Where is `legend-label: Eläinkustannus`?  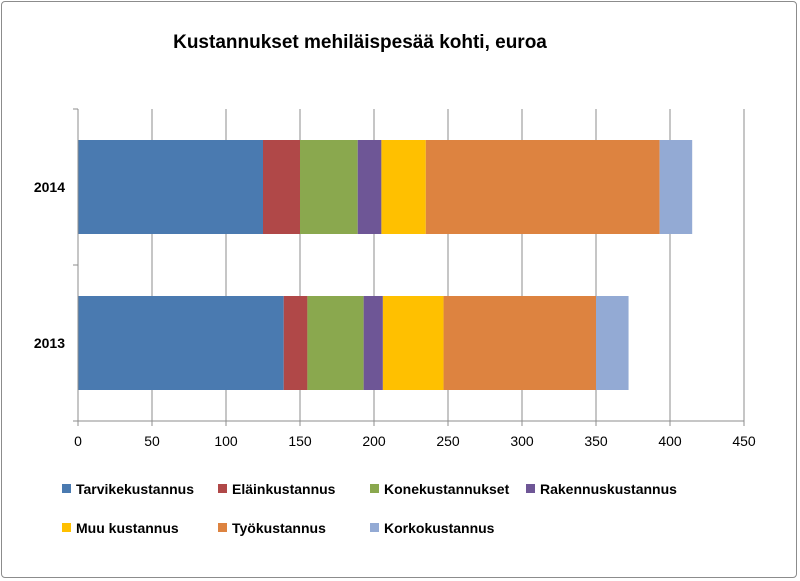 legend-label: Eläinkustannus is located at coordinates (284, 489).